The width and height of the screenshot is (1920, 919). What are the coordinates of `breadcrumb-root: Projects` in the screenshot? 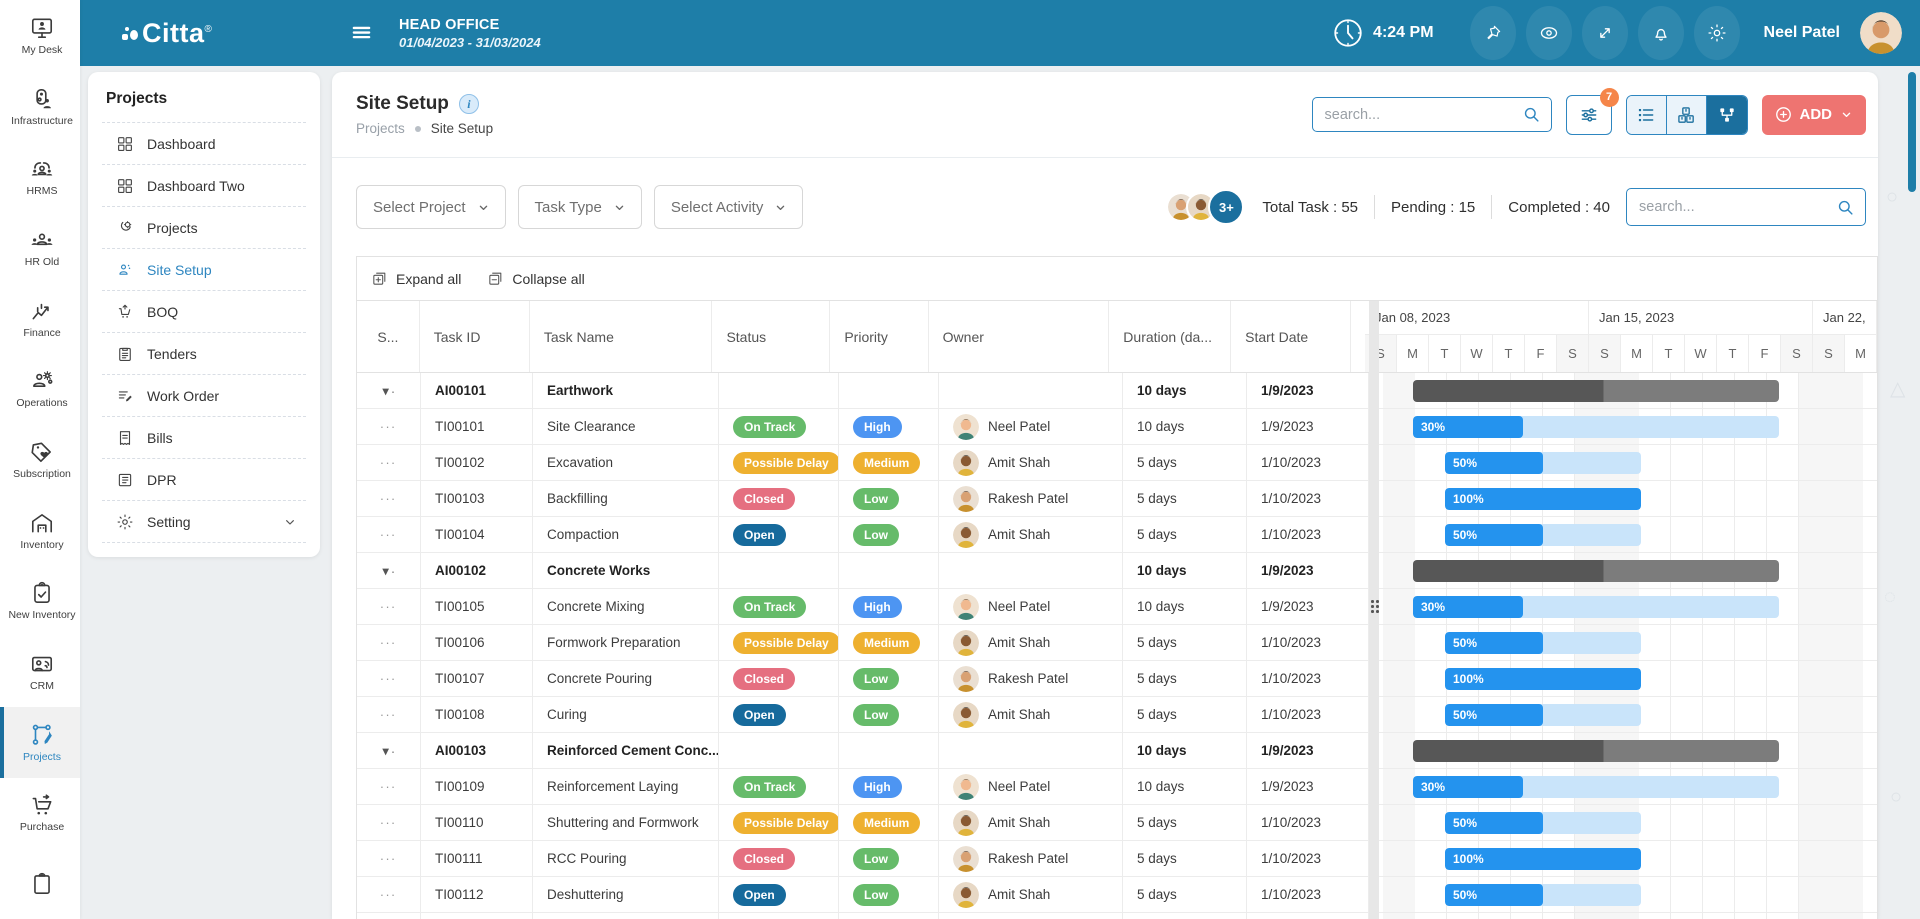 It's located at (380, 128).